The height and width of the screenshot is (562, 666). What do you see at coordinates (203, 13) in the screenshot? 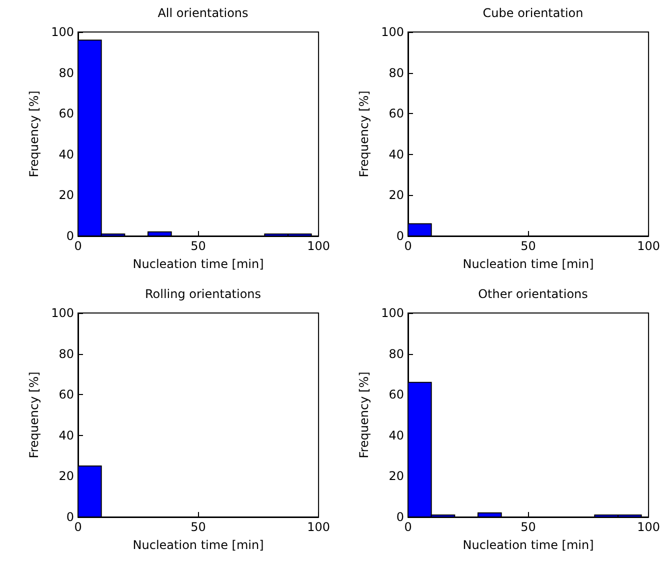
I see `chart-title: All orientations` at bounding box center [203, 13].